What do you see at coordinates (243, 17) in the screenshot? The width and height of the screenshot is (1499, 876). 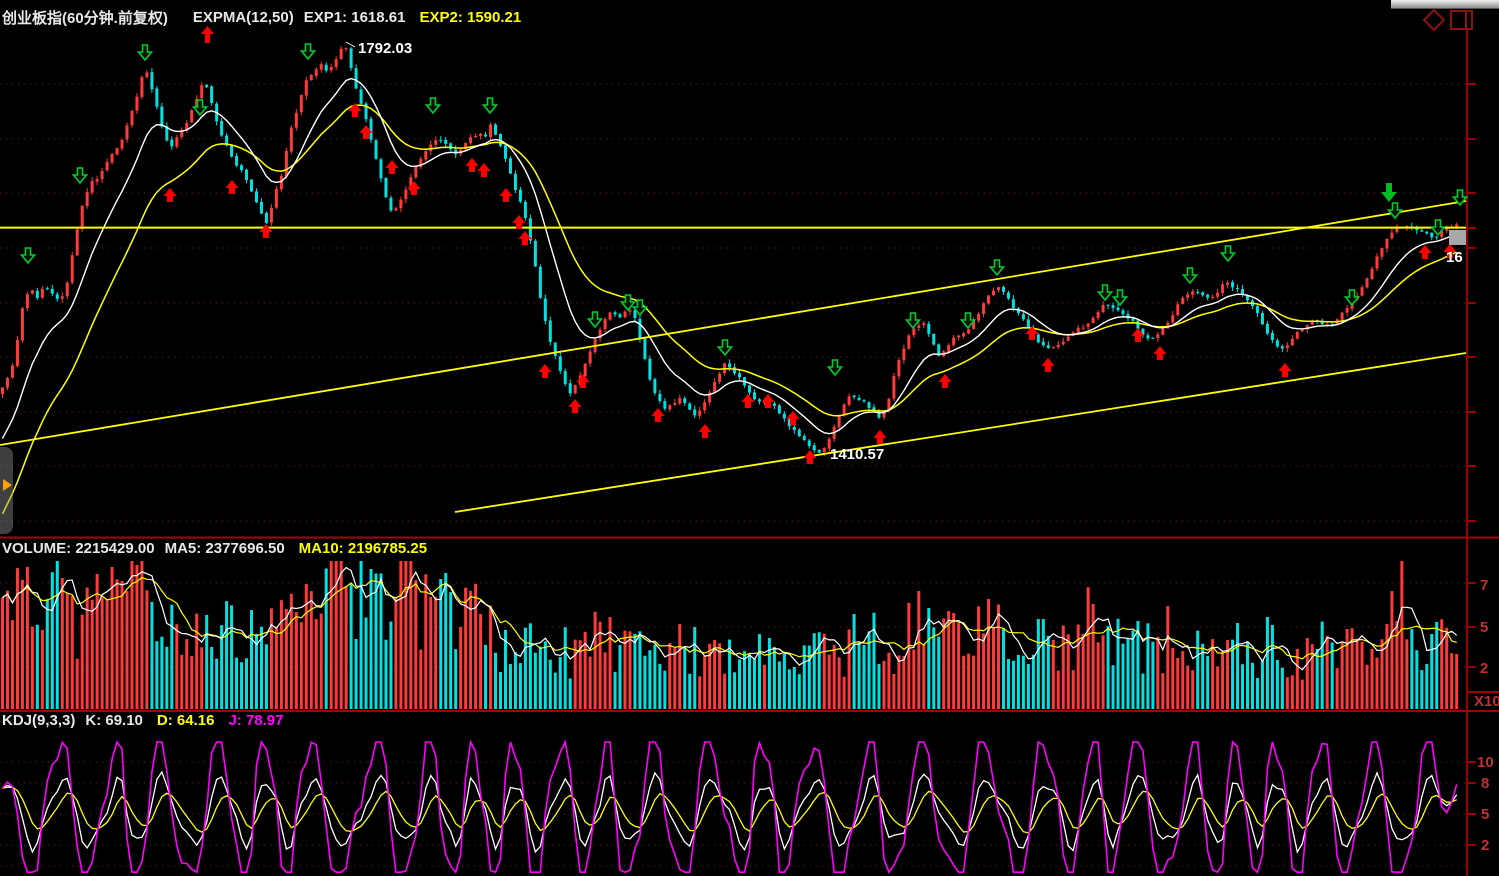 I see `indicator-label: EXPMA(12,50)` at bounding box center [243, 17].